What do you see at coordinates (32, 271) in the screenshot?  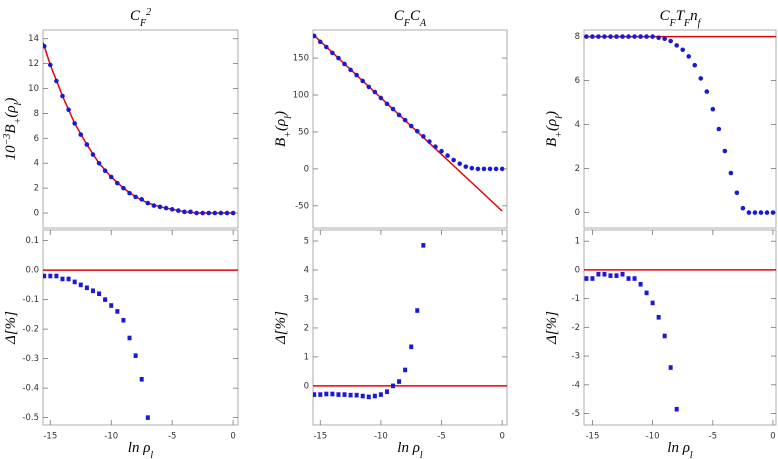 I see `y-tick-label: 0.0` at bounding box center [32, 271].